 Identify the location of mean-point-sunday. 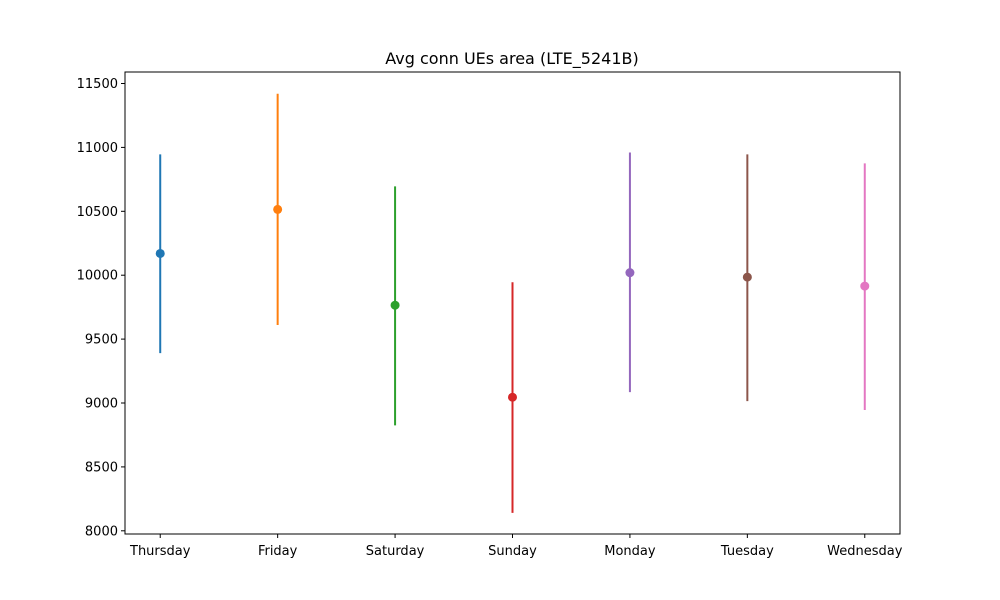
(512, 397).